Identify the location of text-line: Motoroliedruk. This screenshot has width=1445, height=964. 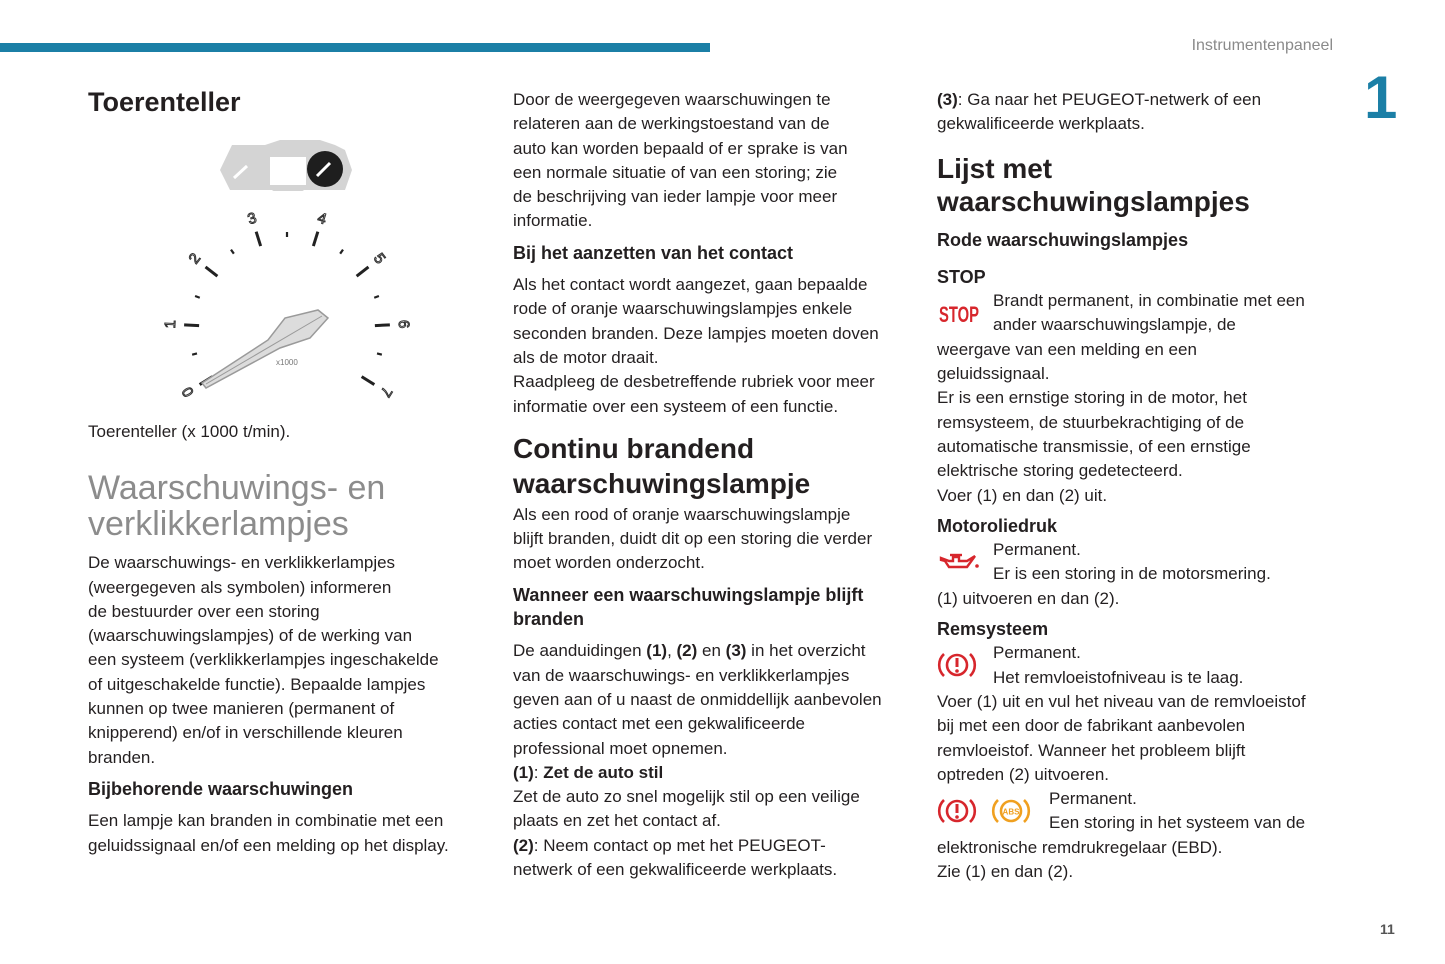
(997, 525).